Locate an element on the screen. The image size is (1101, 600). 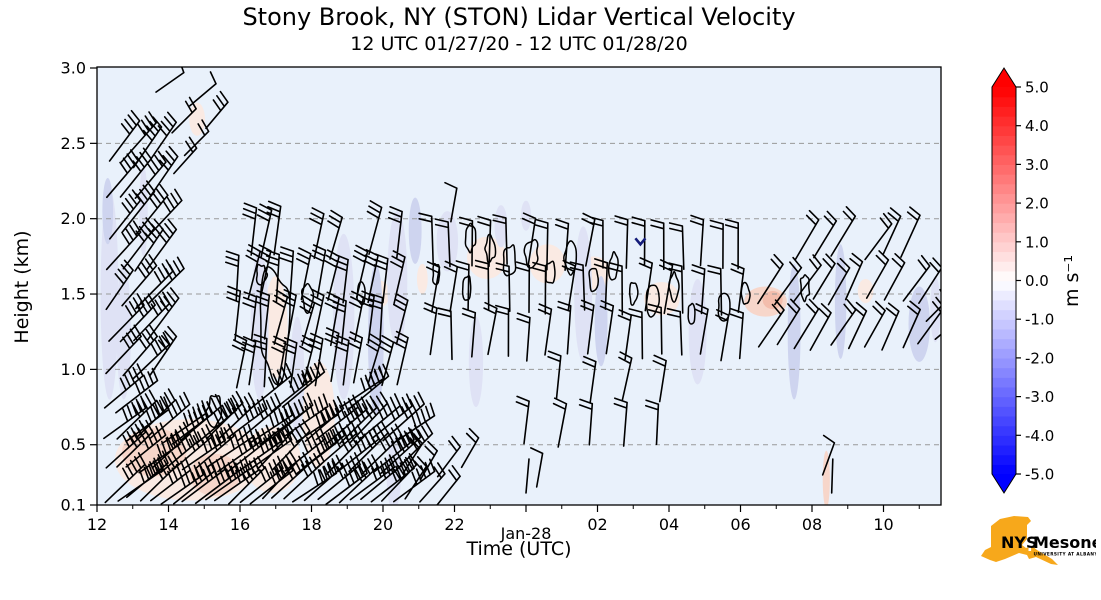
x-tick-label-date: Jan-28 is located at coordinates (526, 533).